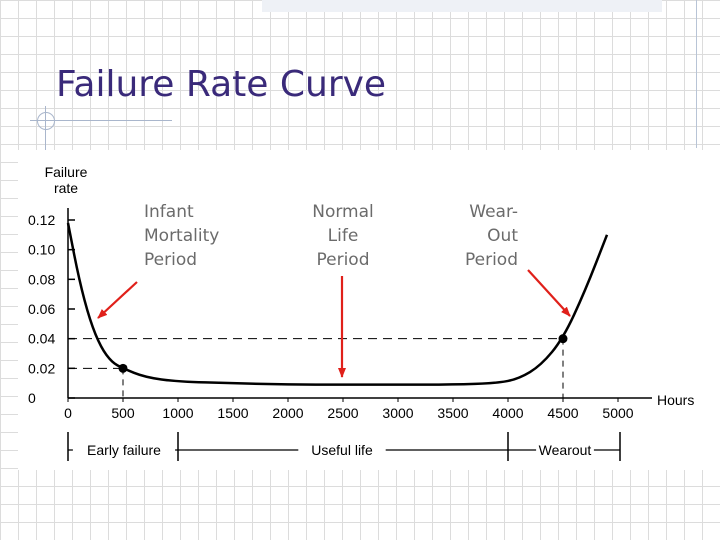 The width and height of the screenshot is (720, 540). I want to click on y-tick-label: 0.12, so click(41, 220).